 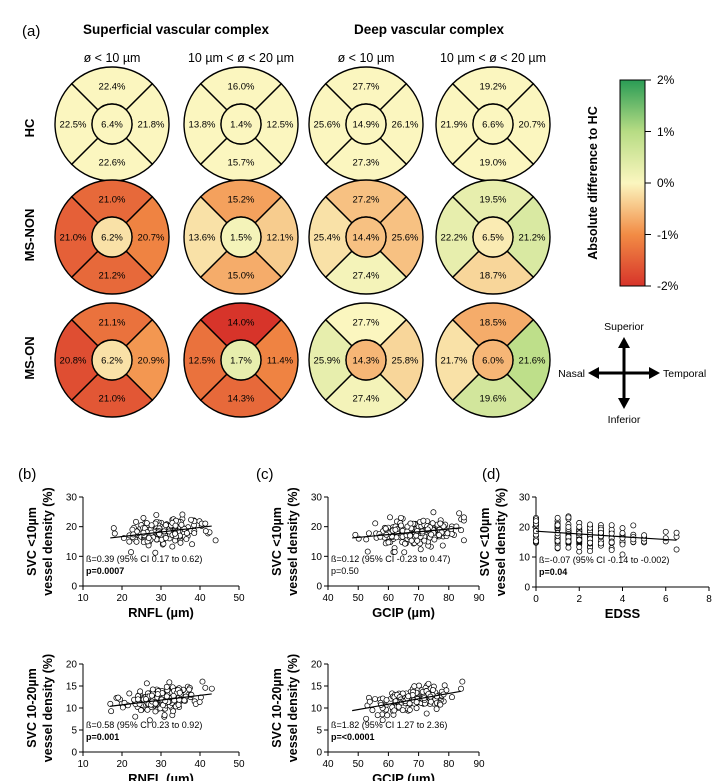 I want to click on grid-value-nasal: 20.8%, so click(x=73, y=361).